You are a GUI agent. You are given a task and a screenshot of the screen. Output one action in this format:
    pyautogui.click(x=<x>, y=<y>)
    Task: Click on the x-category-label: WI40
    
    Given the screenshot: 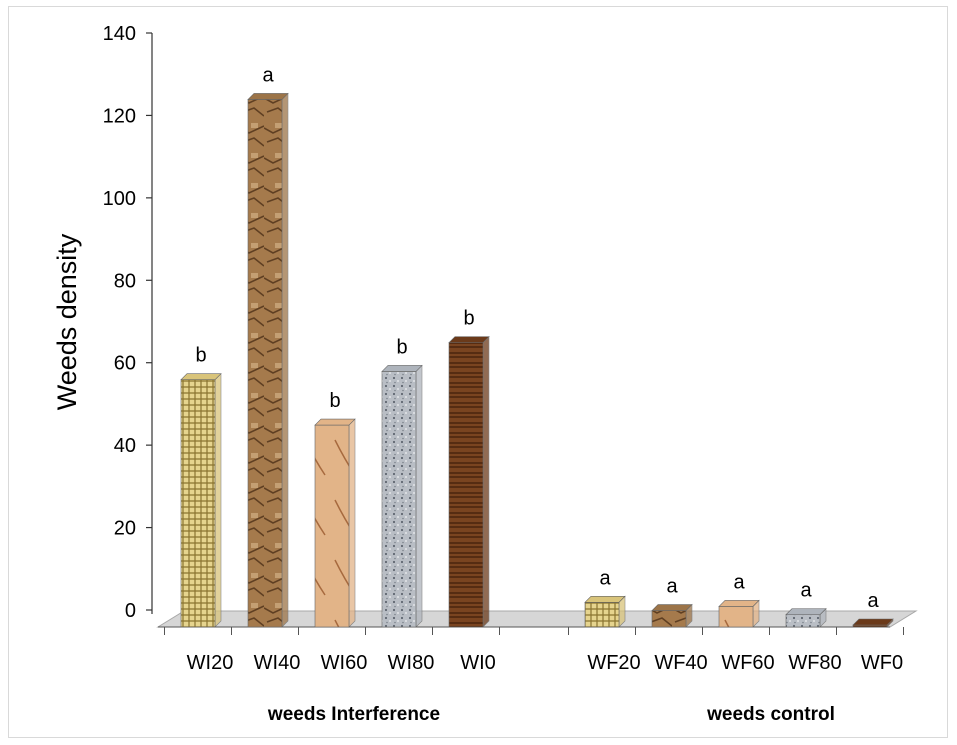 What is the action you would take?
    pyautogui.click(x=277, y=663)
    